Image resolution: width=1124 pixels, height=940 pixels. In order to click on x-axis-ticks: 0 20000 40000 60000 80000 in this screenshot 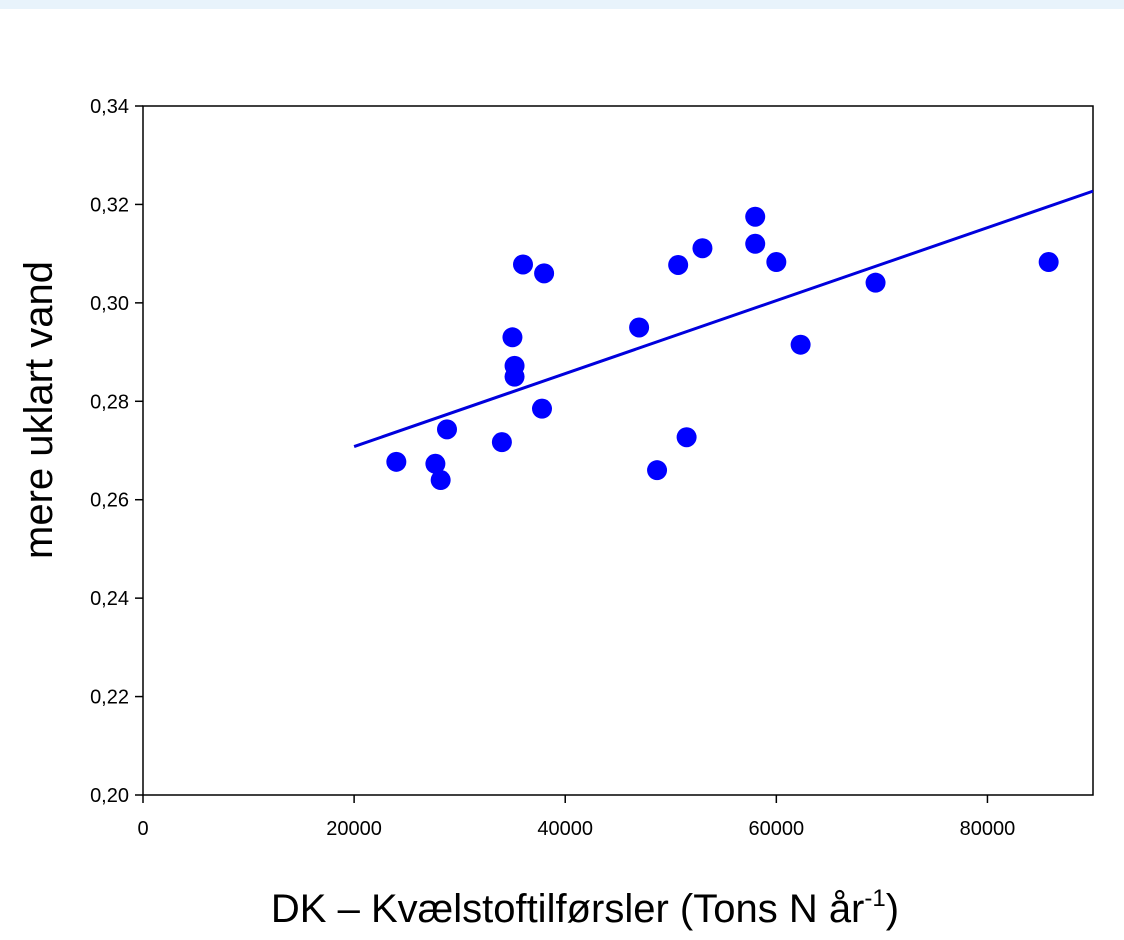, I will do `click(576, 817)`.